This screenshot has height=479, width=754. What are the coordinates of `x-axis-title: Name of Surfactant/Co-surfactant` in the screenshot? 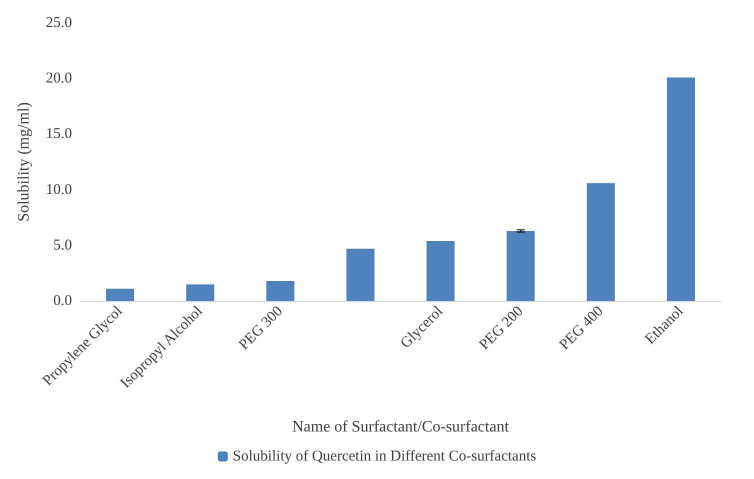 It's located at (401, 427).